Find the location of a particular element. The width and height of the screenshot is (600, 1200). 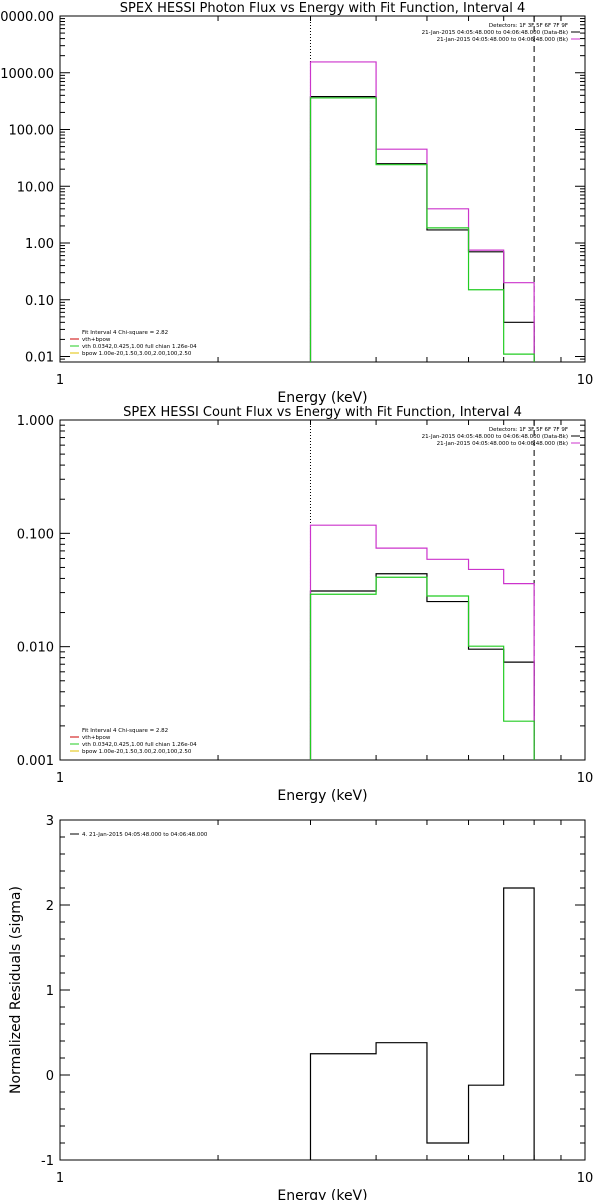

y-tick-label: 2 is located at coordinates (50, 906).